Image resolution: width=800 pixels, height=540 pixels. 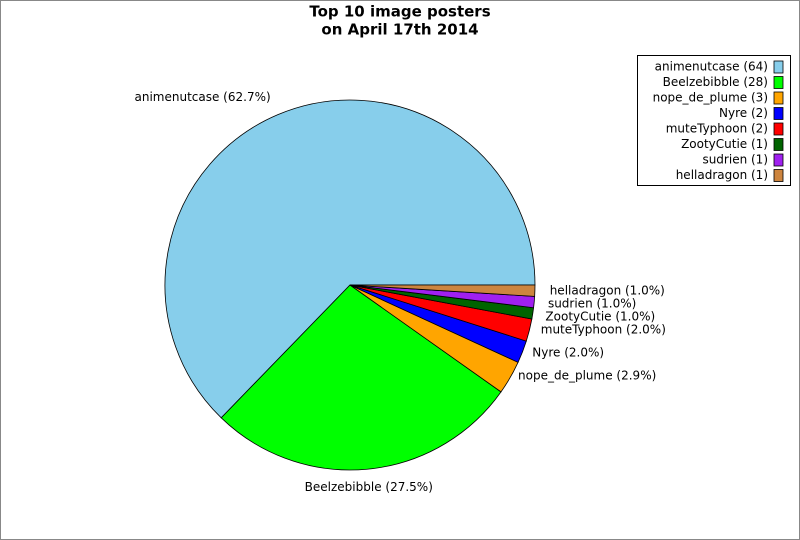 What do you see at coordinates (711, 67) in the screenshot?
I see `legend-label: animenutcase (64)` at bounding box center [711, 67].